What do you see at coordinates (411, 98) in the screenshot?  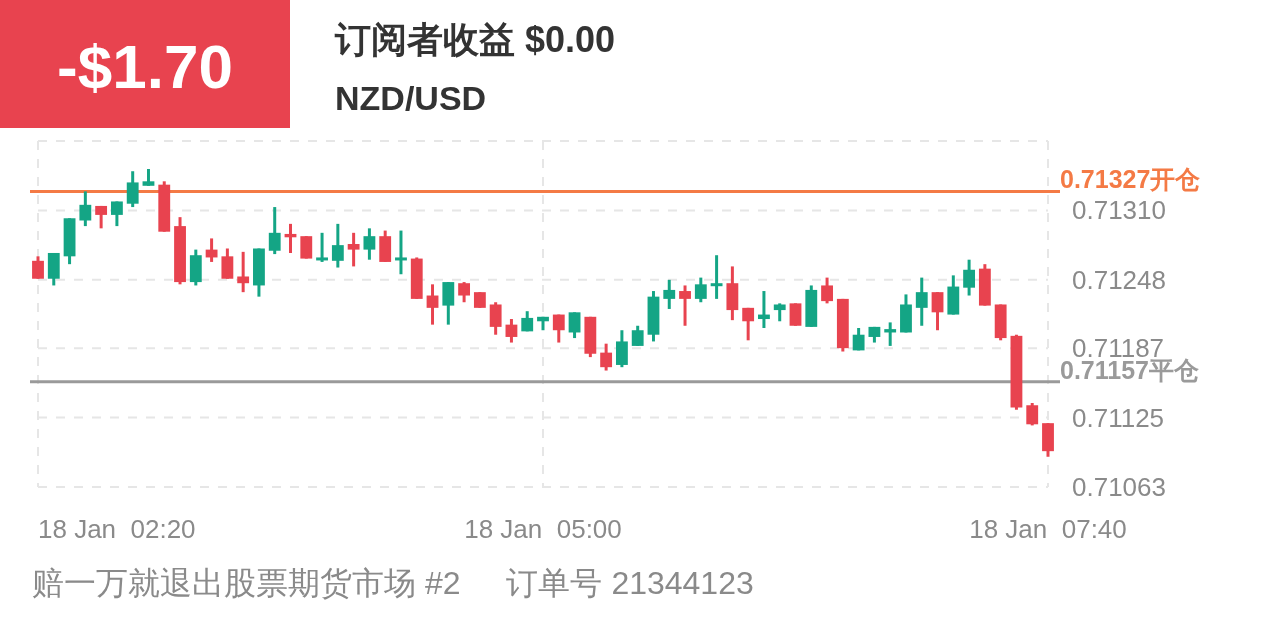 I see `chart-subtitle: NZD/USD` at bounding box center [411, 98].